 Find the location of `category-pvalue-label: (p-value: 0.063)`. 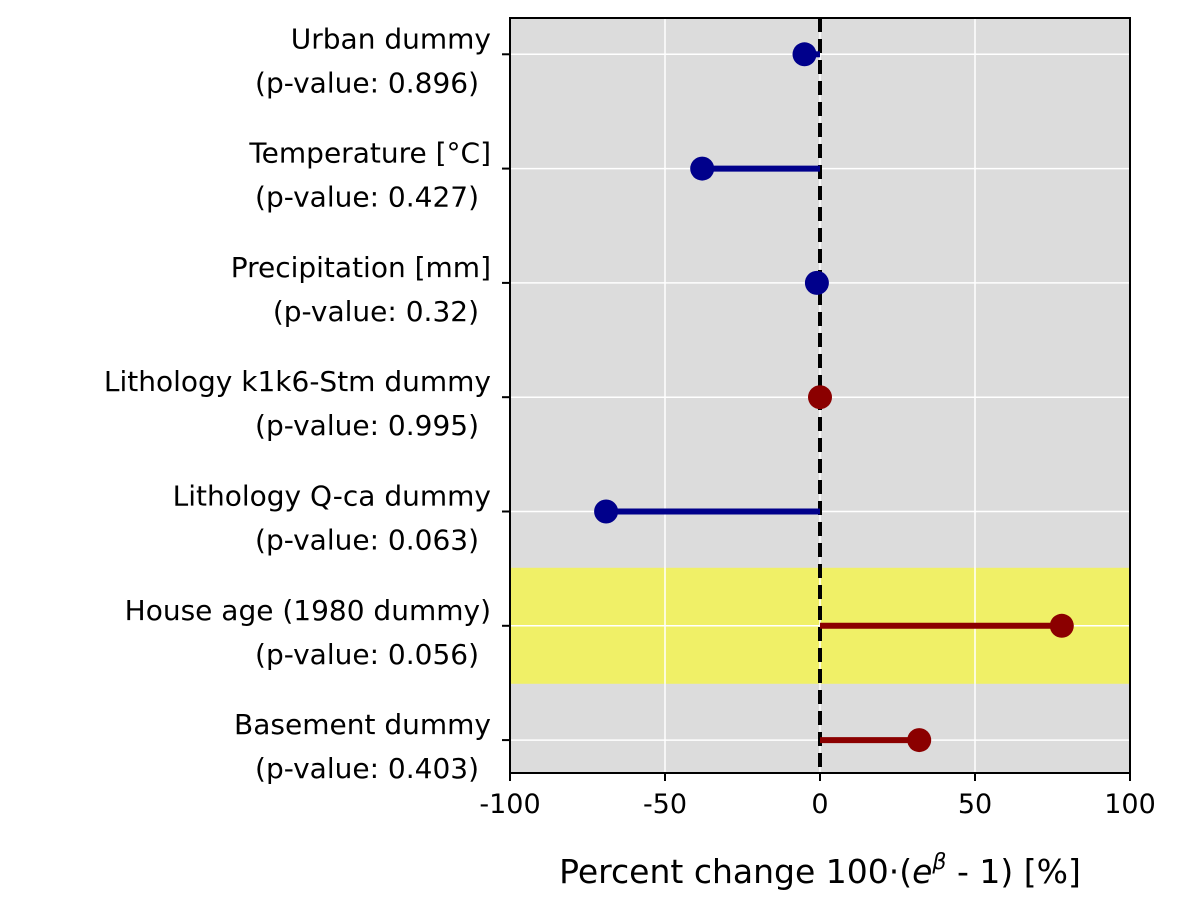

category-pvalue-label: (p-value: 0.063) is located at coordinates (367, 539).